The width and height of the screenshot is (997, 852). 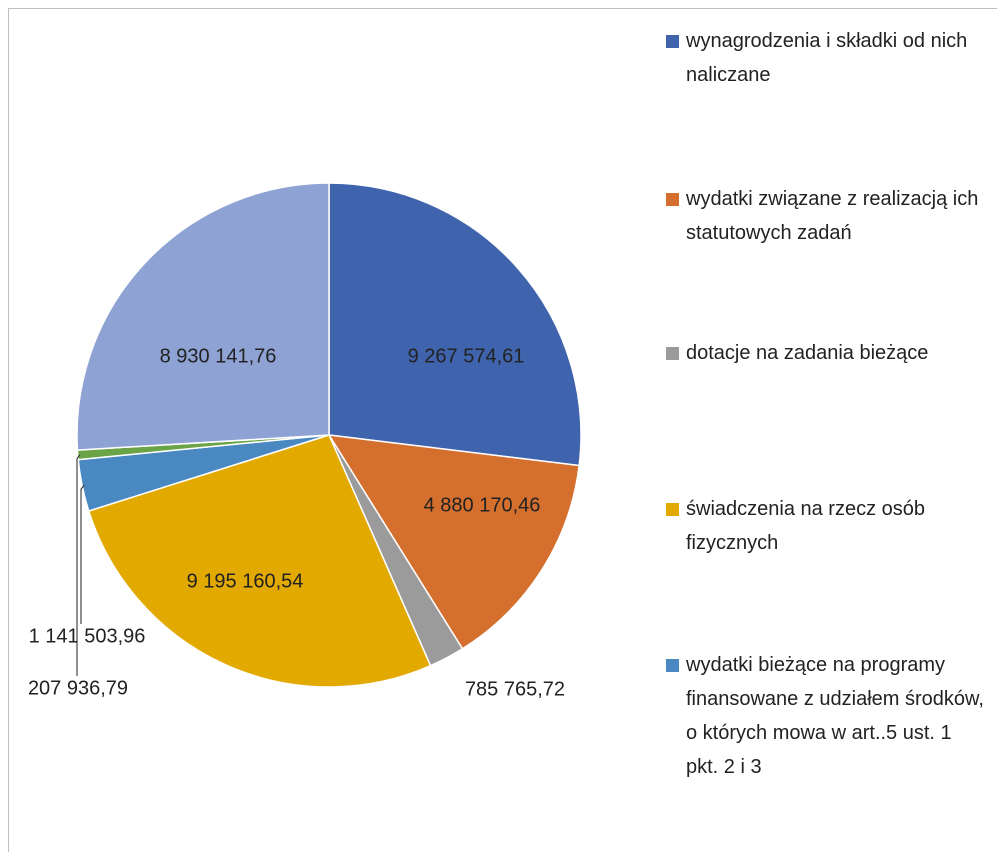 What do you see at coordinates (515, 689) in the screenshot?
I see `data-label: 785 765,72` at bounding box center [515, 689].